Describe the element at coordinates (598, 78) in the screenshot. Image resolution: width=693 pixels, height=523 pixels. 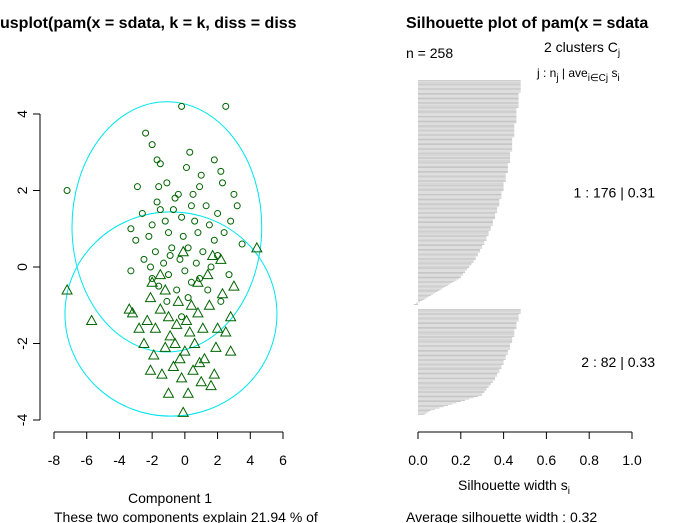
I see `subscript: i∈Cj` at that location.